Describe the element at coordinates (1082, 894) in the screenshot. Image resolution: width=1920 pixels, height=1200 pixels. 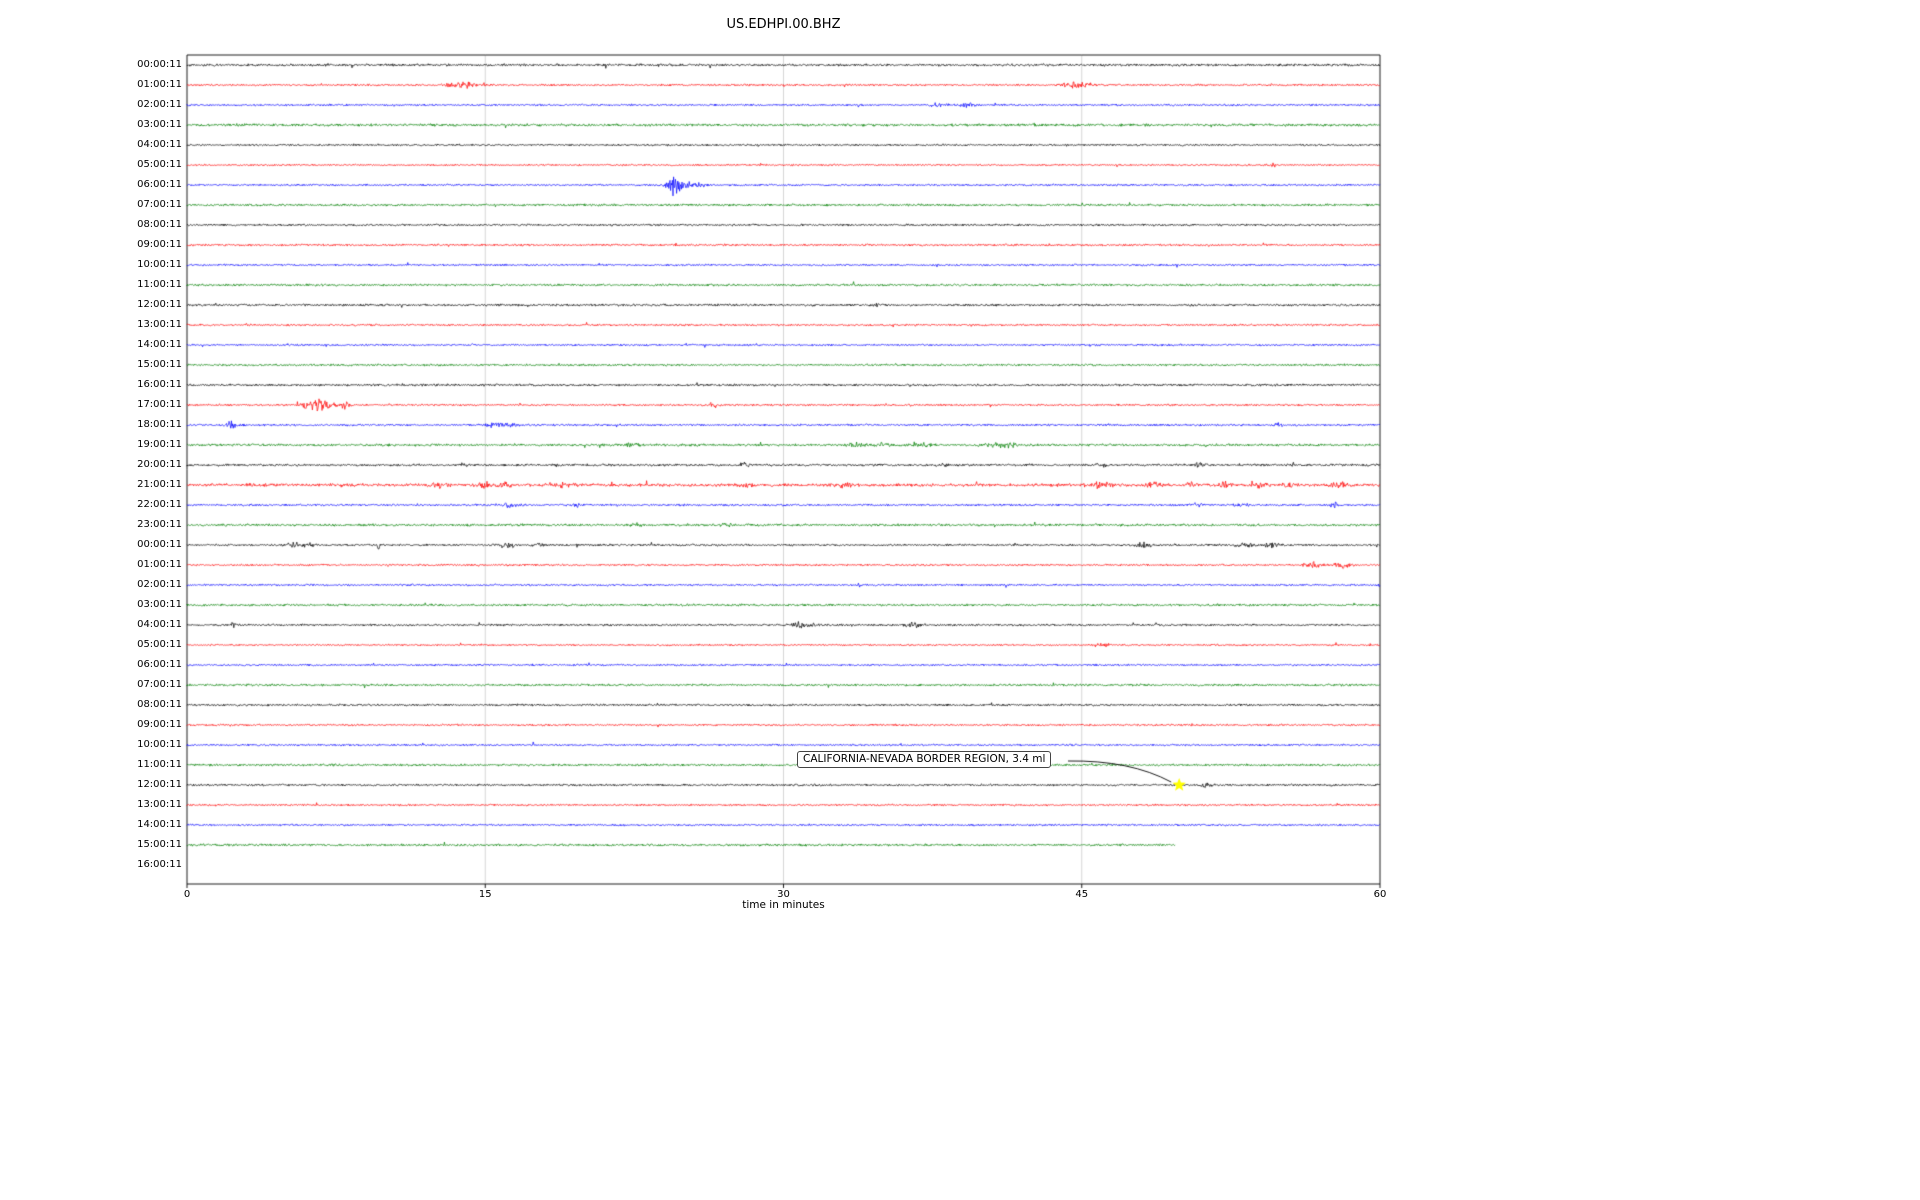
I see `x-tick-label: 45` at that location.